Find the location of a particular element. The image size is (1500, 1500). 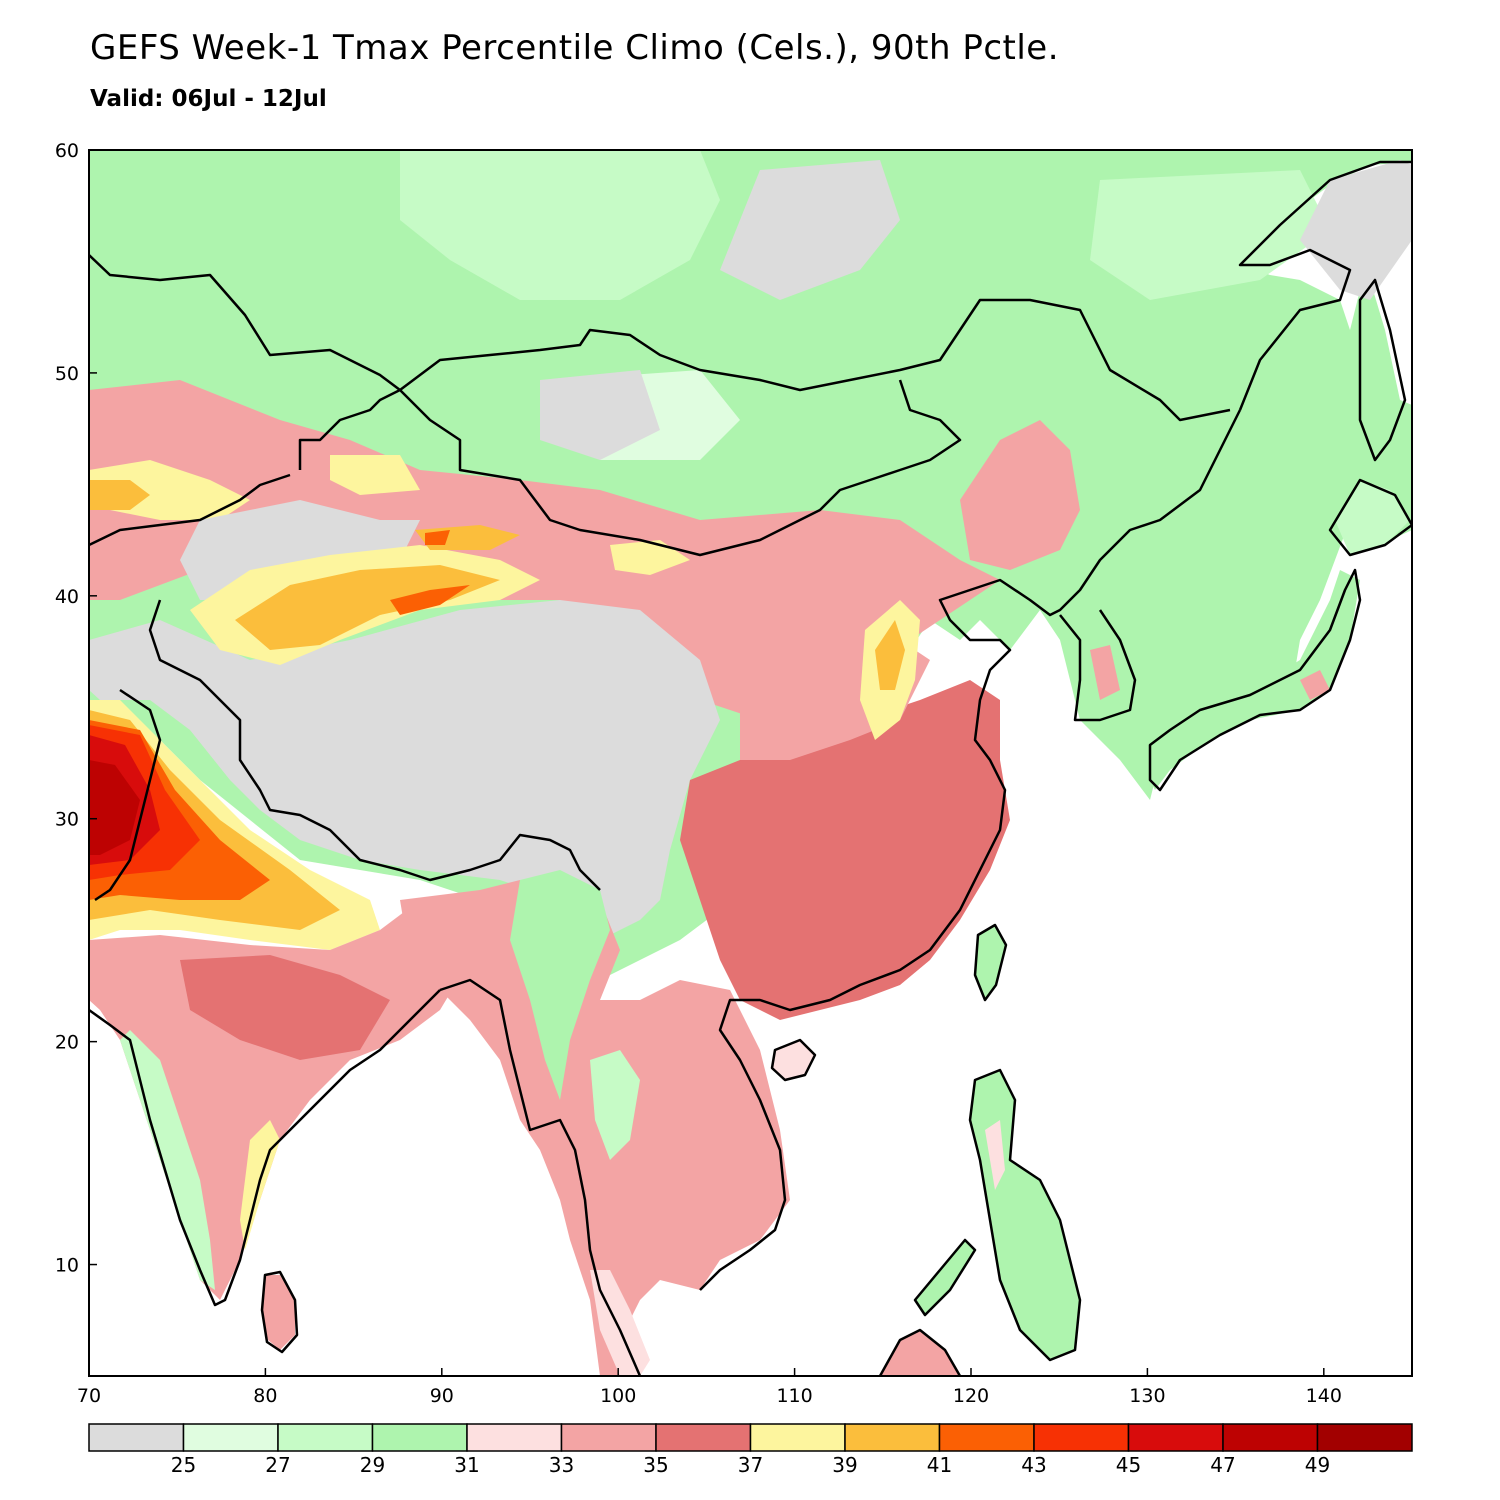

pacific-coast-north is located at coordinates (1325, 285).